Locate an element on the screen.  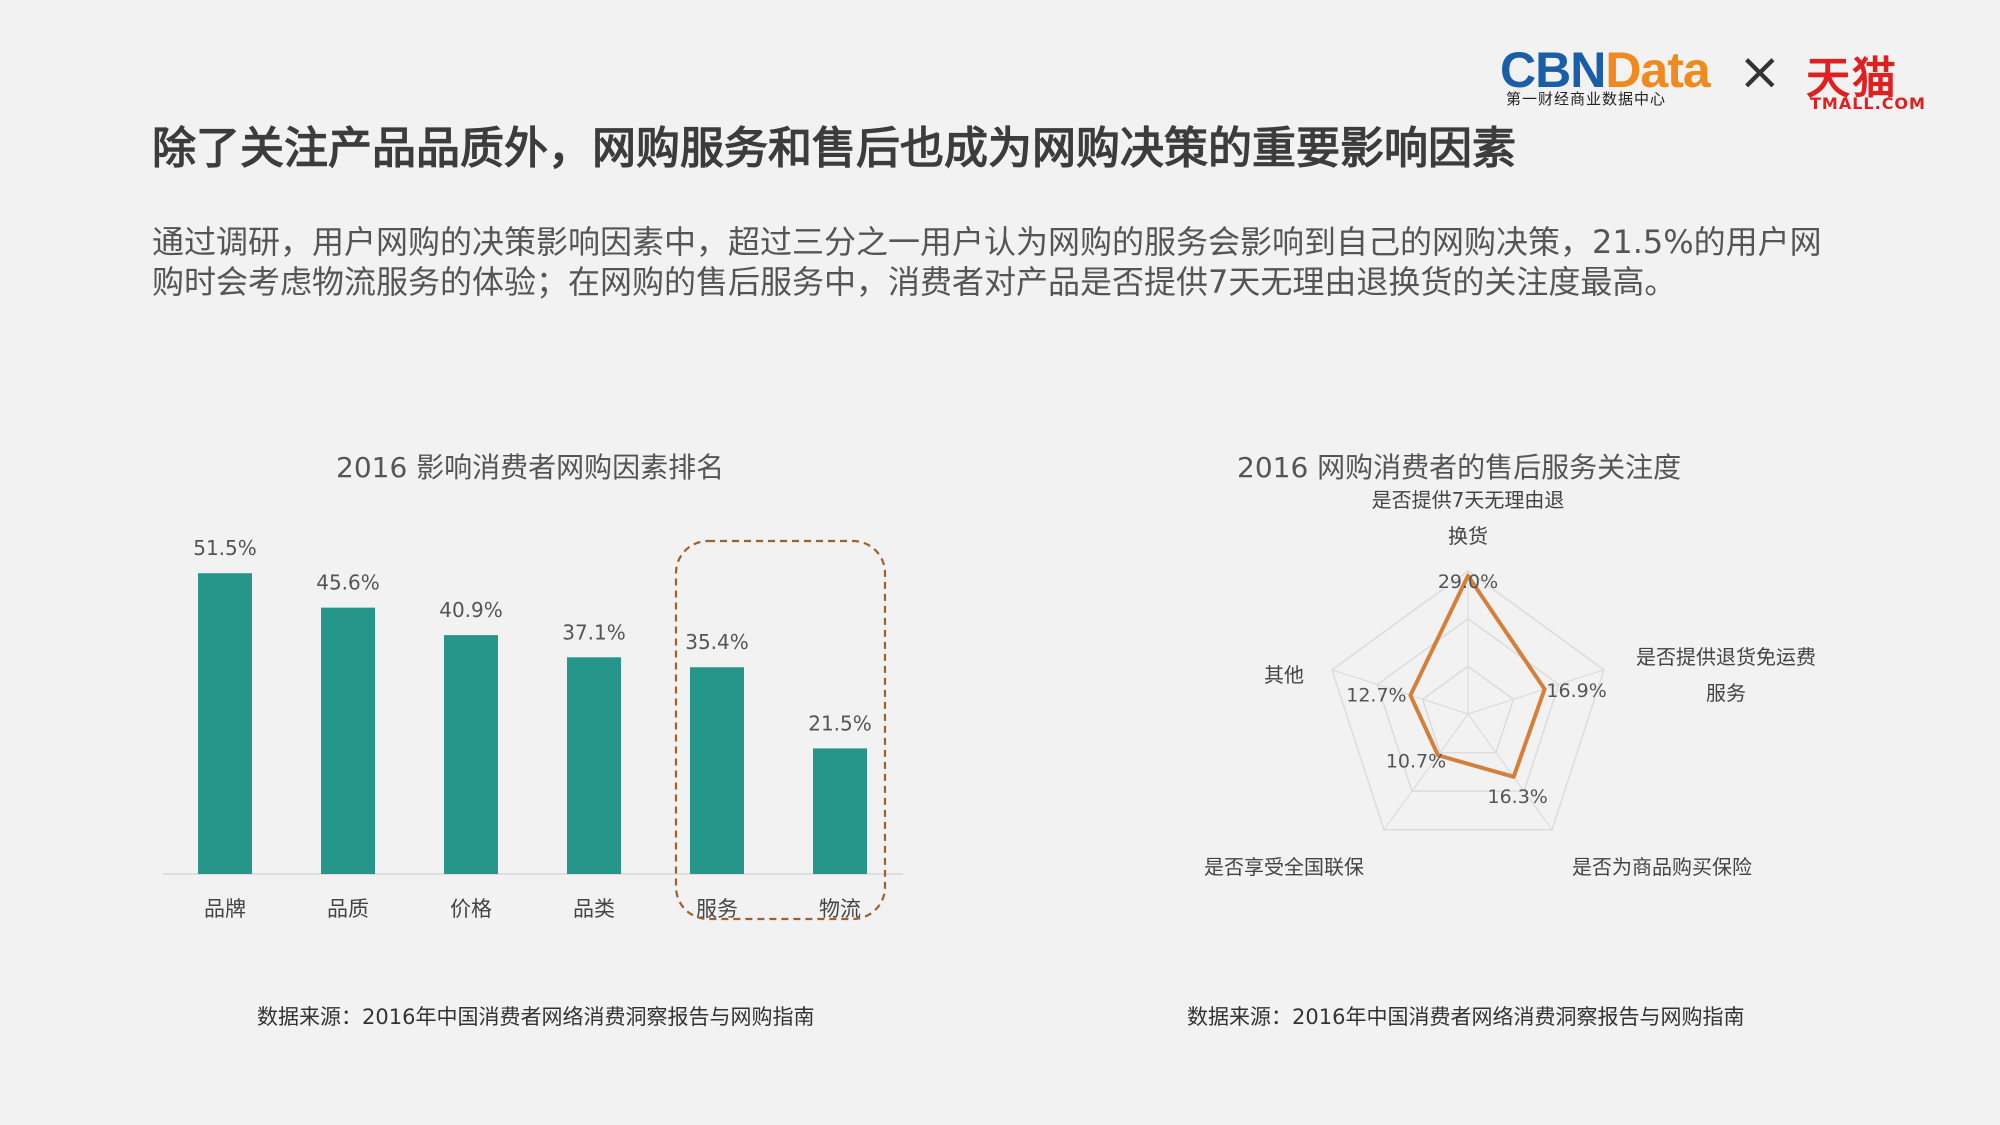
radar-value-label: 12.7% is located at coordinates (1376, 695).